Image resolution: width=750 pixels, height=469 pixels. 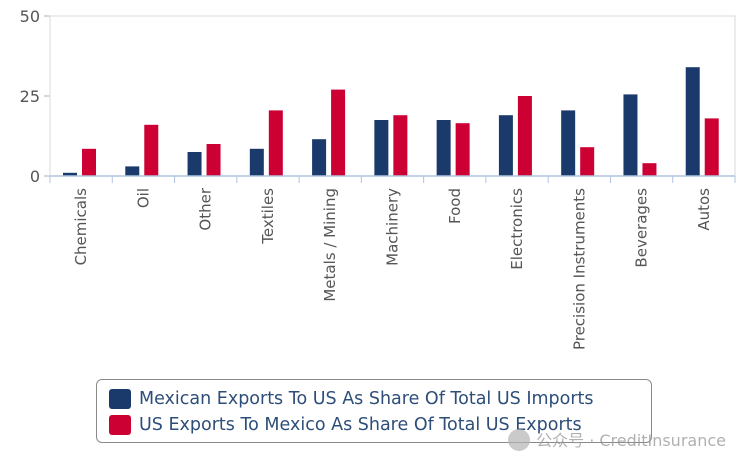 I want to click on legend-swatch-us-exports, so click(x=120, y=425).